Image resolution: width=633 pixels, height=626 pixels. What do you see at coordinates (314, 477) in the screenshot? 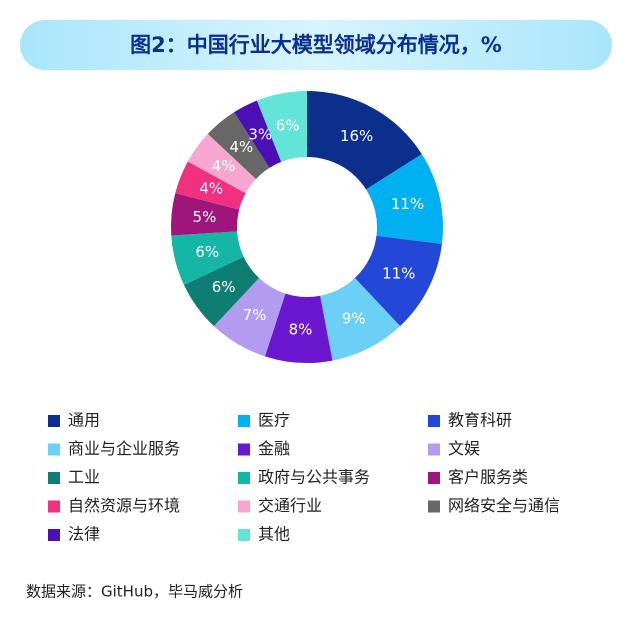
I see `legend-label: 政府与公共事务` at bounding box center [314, 477].